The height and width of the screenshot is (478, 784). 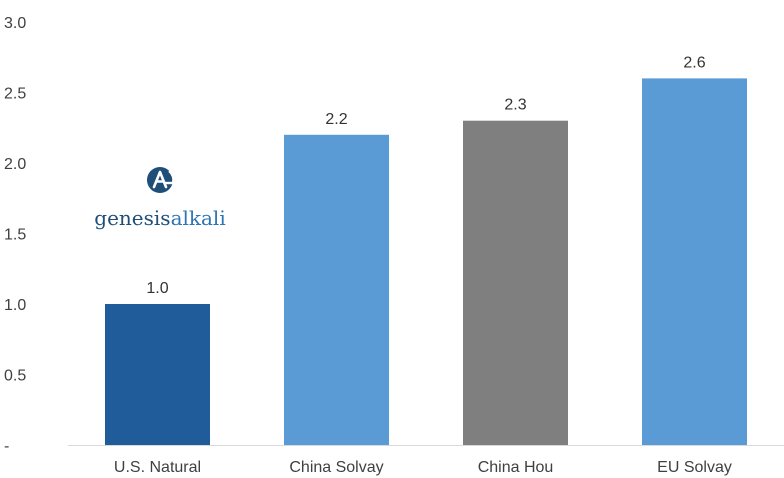 What do you see at coordinates (15, 305) in the screenshot?
I see `y-tick-label: 1.0` at bounding box center [15, 305].